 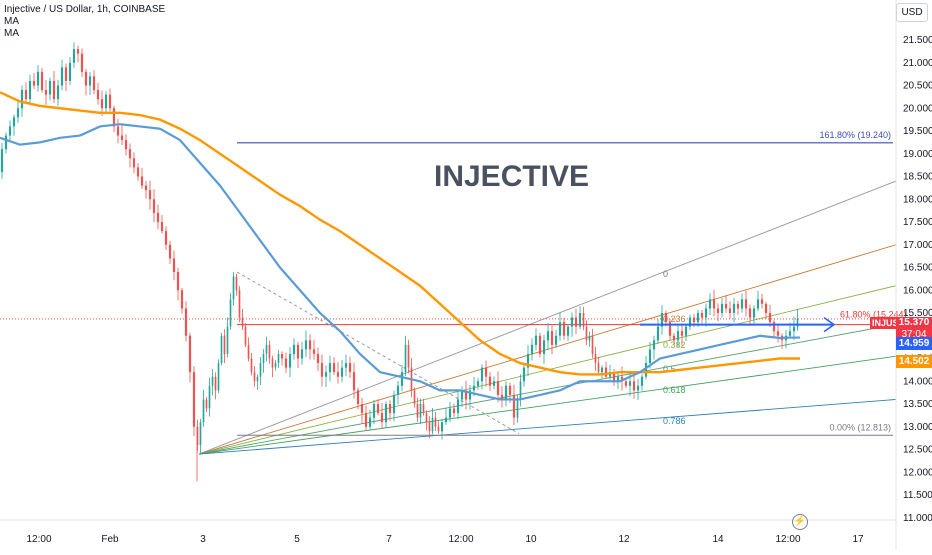 I want to click on y-tick-label: 16.500, so click(x=917, y=268).